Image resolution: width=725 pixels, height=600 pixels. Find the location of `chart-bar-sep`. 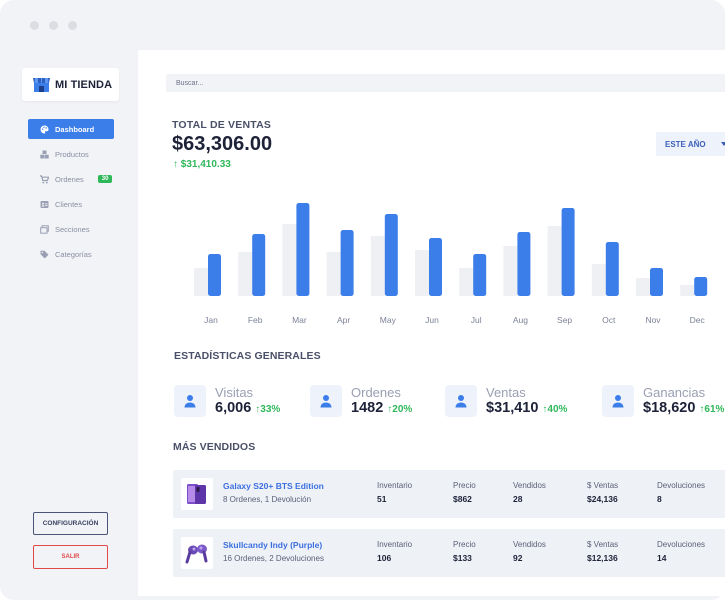

chart-bar-sep is located at coordinates (568, 252).